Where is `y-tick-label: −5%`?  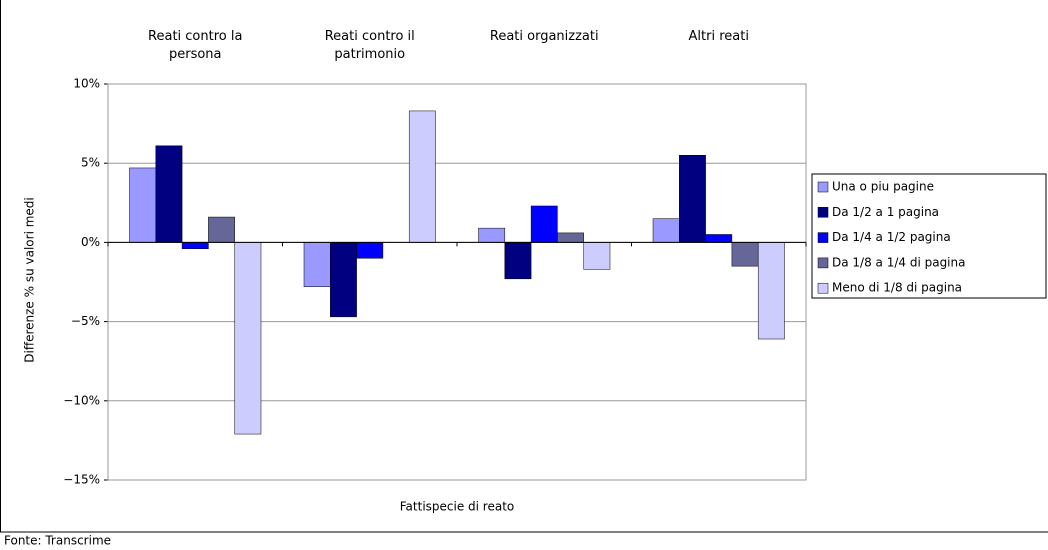
y-tick-label: −5% is located at coordinates (85, 321).